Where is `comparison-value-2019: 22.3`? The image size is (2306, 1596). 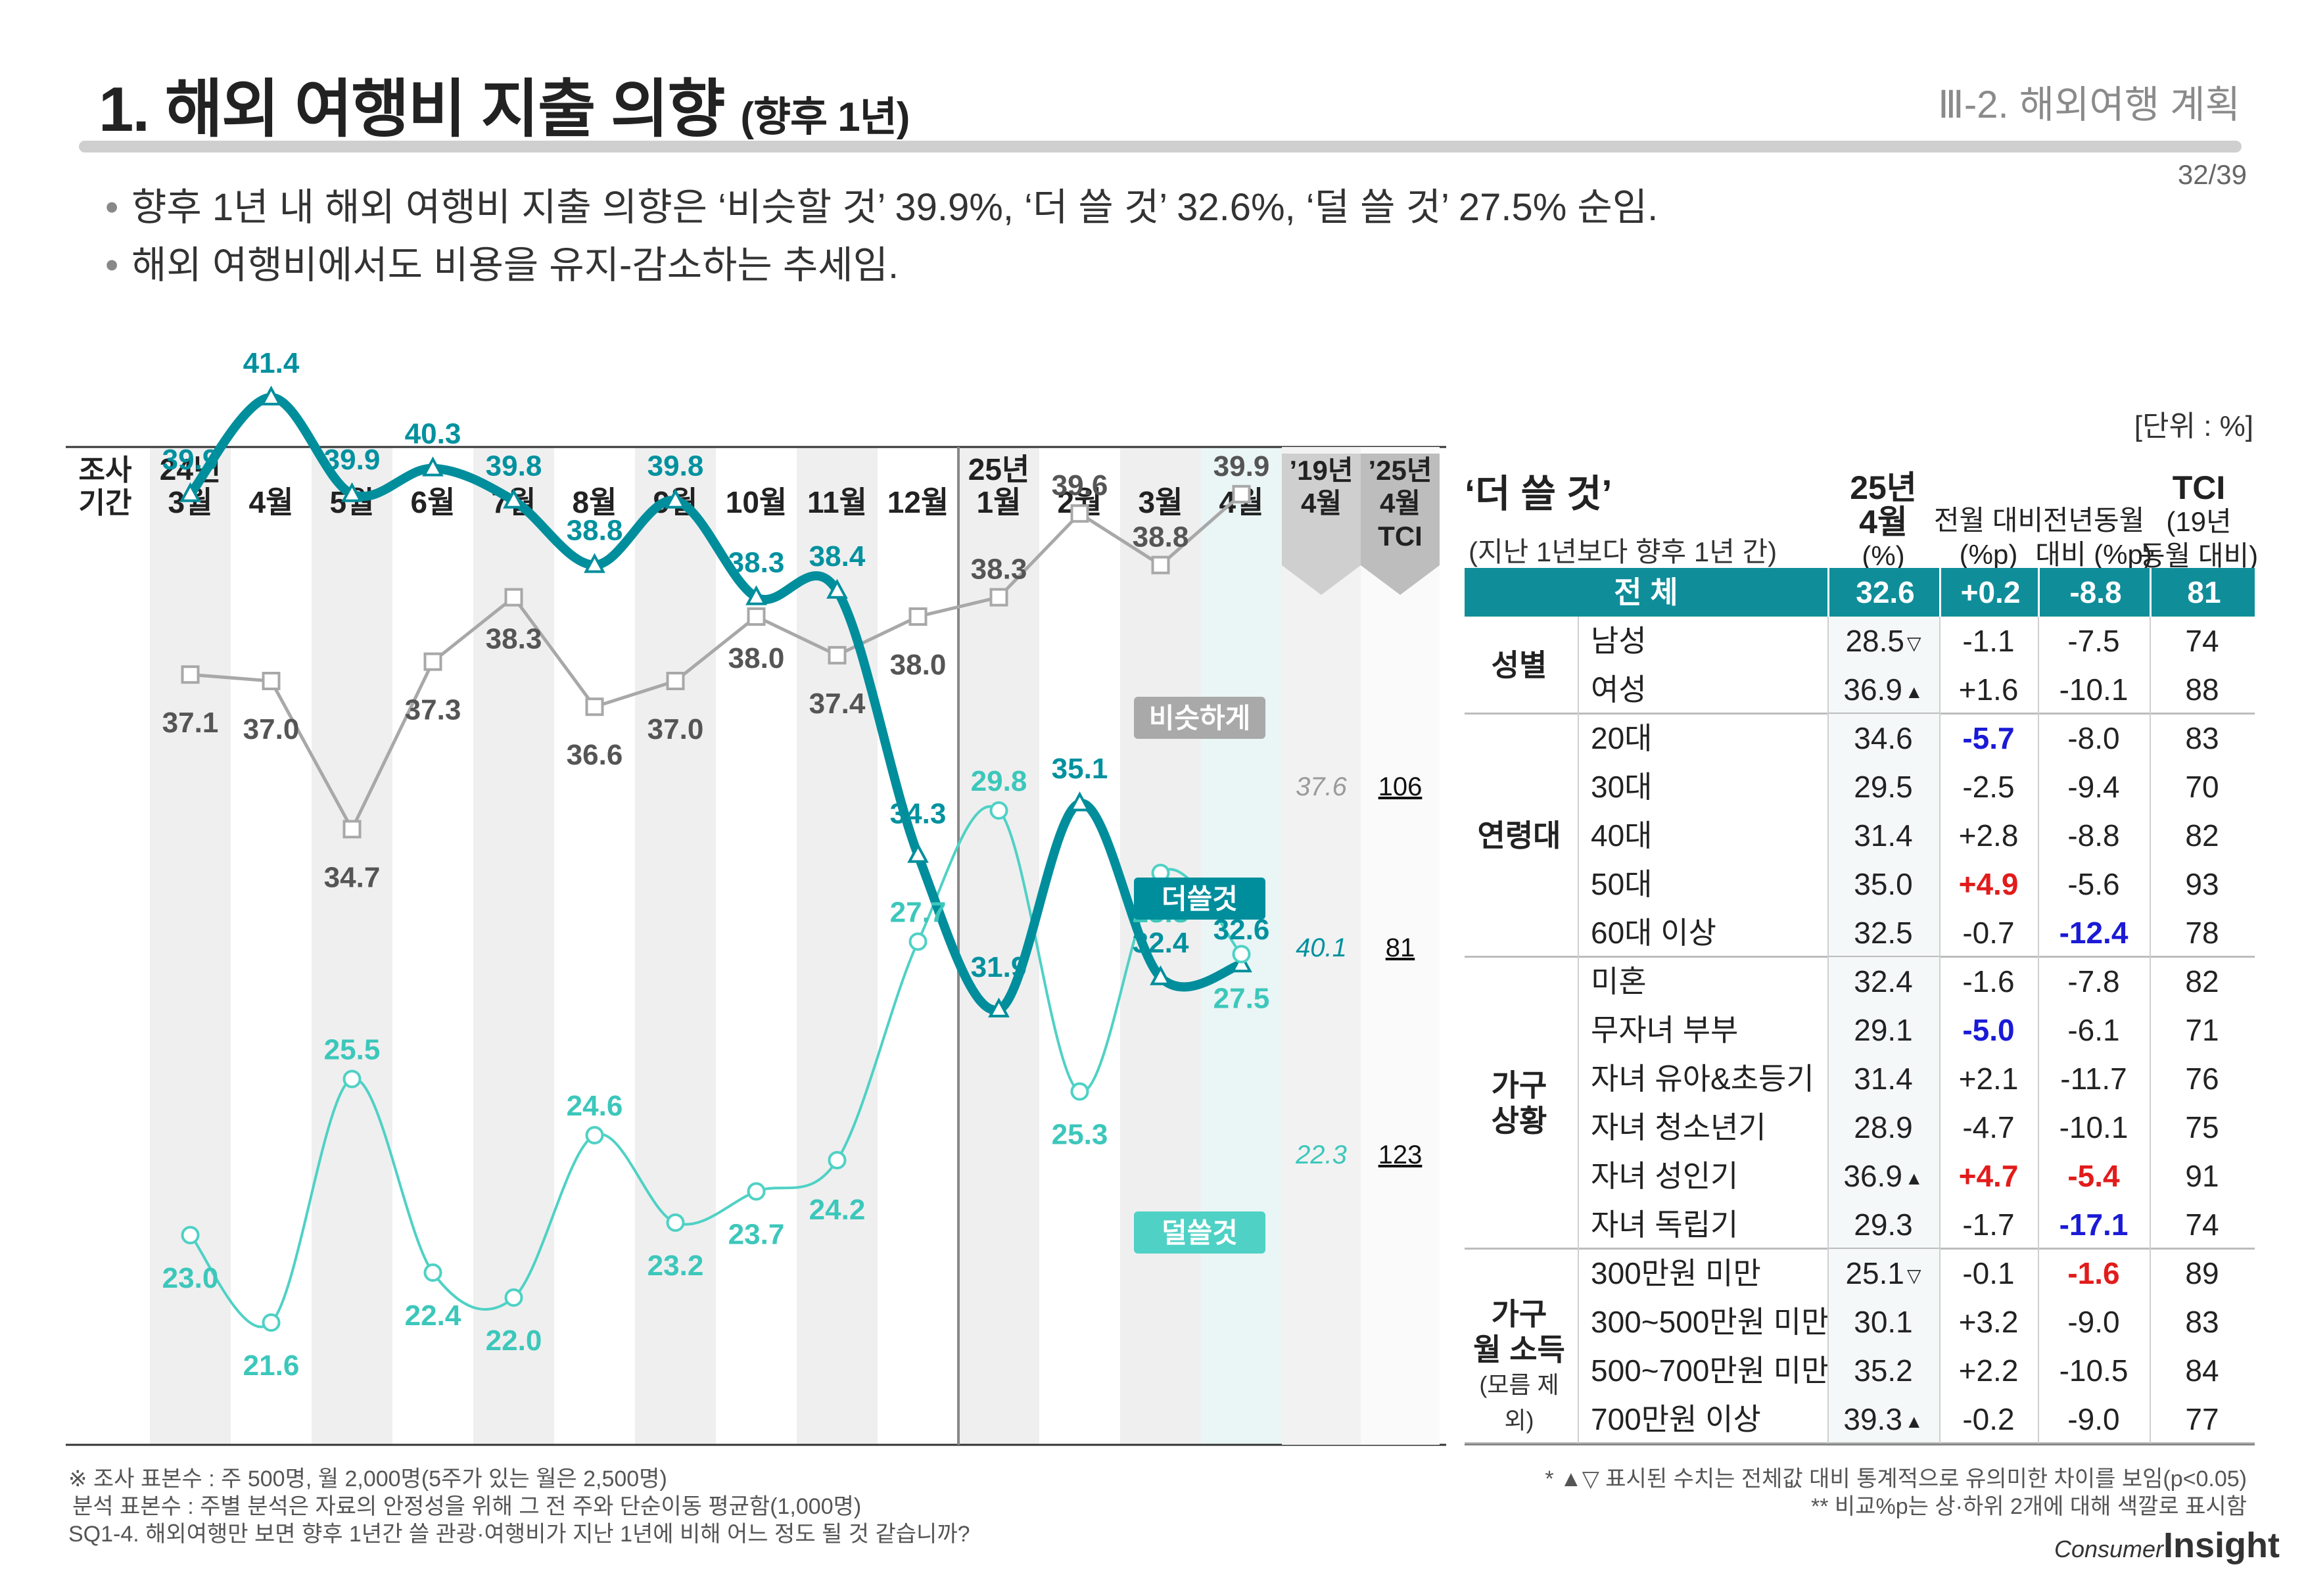 comparison-value-2019: 22.3 is located at coordinates (1321, 1154).